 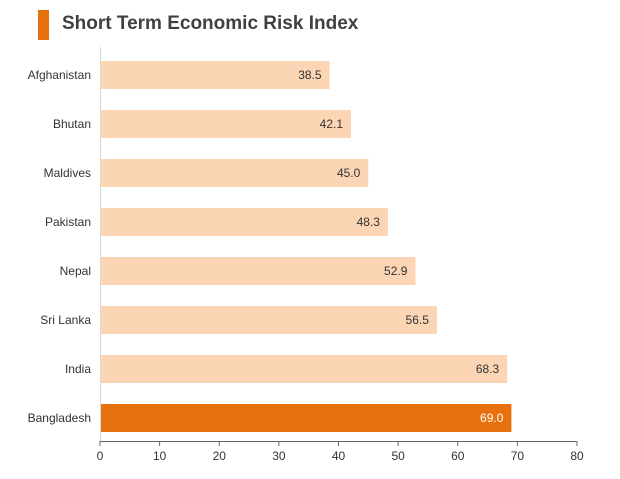 What do you see at coordinates (258, 271) in the screenshot?
I see `bar-nepal` at bounding box center [258, 271].